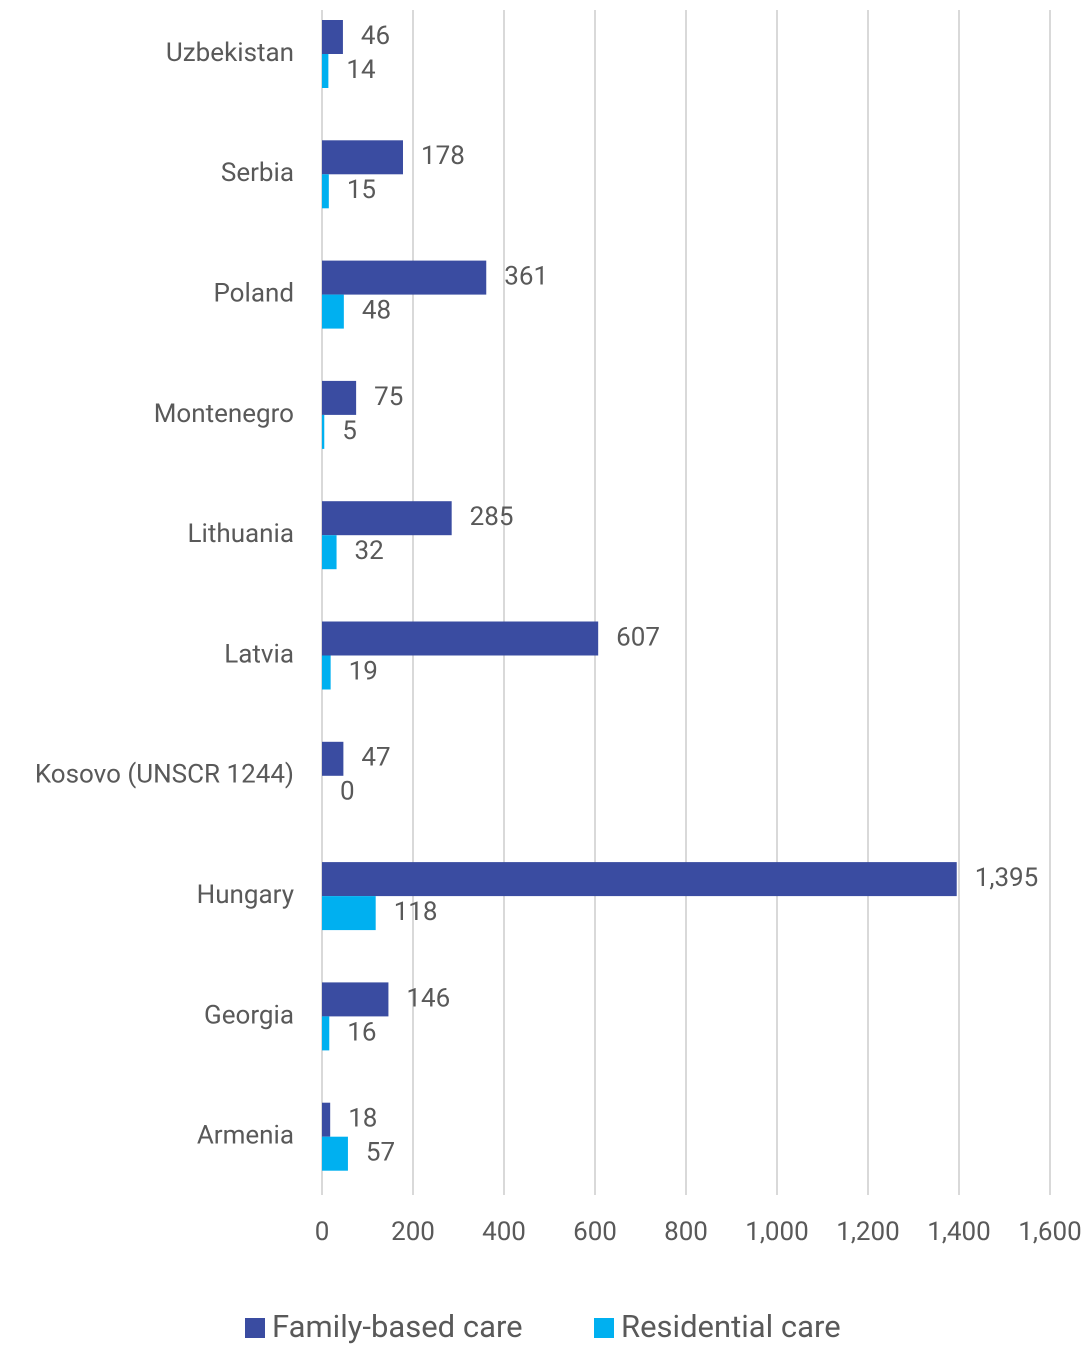 The image size is (1087, 1345). I want to click on category-label: Serbia, so click(257, 173).